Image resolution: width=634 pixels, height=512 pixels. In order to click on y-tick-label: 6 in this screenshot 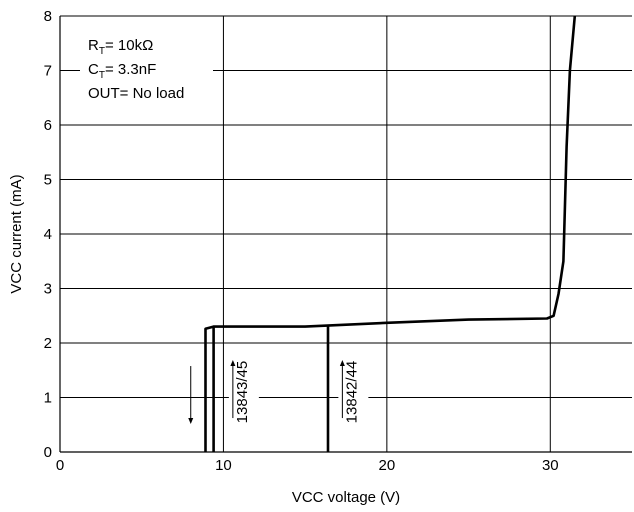, I will do `click(48, 125)`.